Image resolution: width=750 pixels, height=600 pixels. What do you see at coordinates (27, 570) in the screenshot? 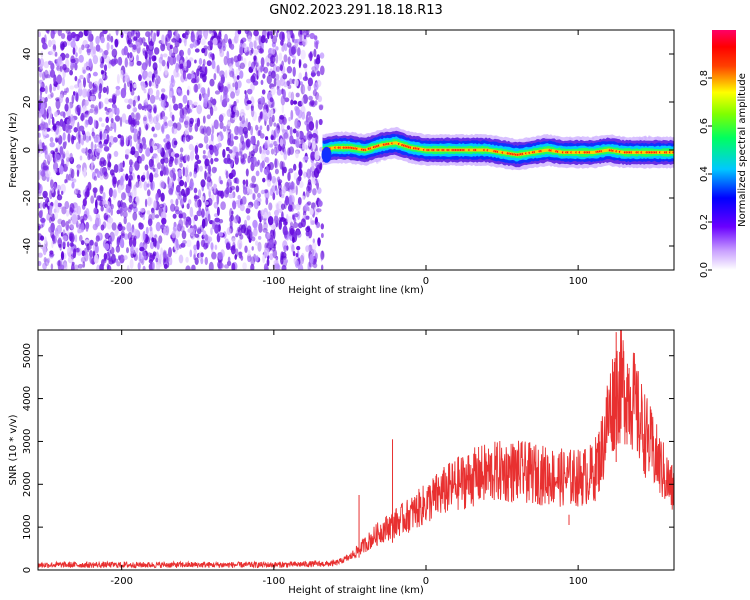
I see `y-tick-label: 0` at bounding box center [27, 570].